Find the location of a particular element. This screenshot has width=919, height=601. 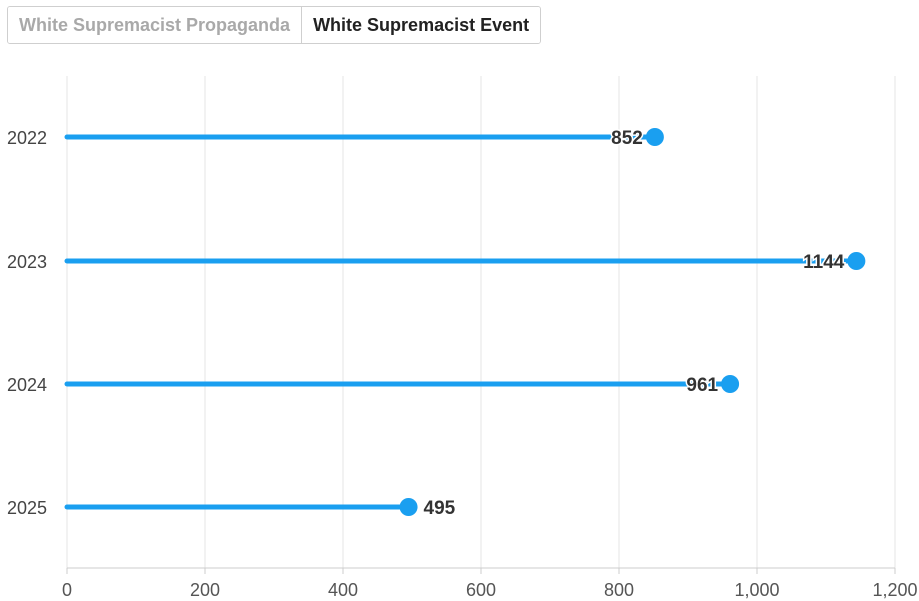

x-tick-label: 0 is located at coordinates (67, 590).